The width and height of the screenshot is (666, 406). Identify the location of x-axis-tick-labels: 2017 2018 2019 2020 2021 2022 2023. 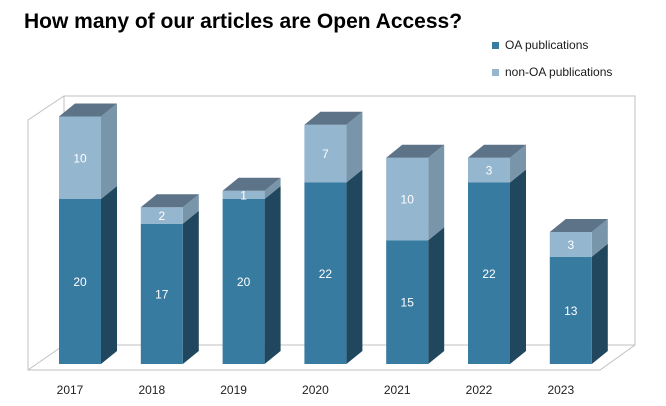
(316, 390).